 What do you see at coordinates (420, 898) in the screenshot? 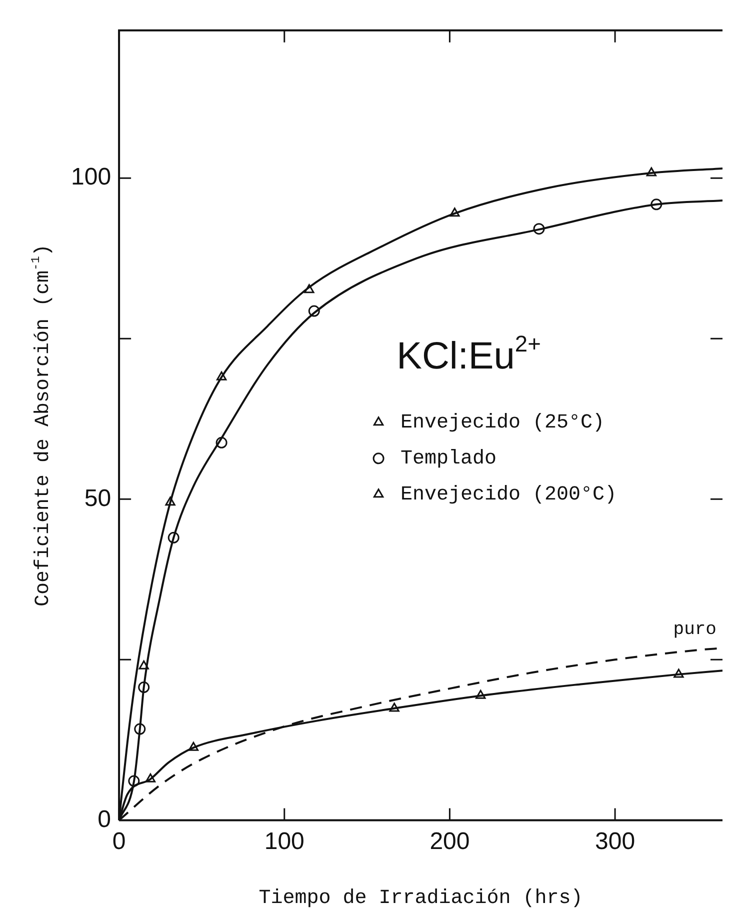
I see `x-axis-title: Tiempo de Irradiación (hrs)` at bounding box center [420, 898].